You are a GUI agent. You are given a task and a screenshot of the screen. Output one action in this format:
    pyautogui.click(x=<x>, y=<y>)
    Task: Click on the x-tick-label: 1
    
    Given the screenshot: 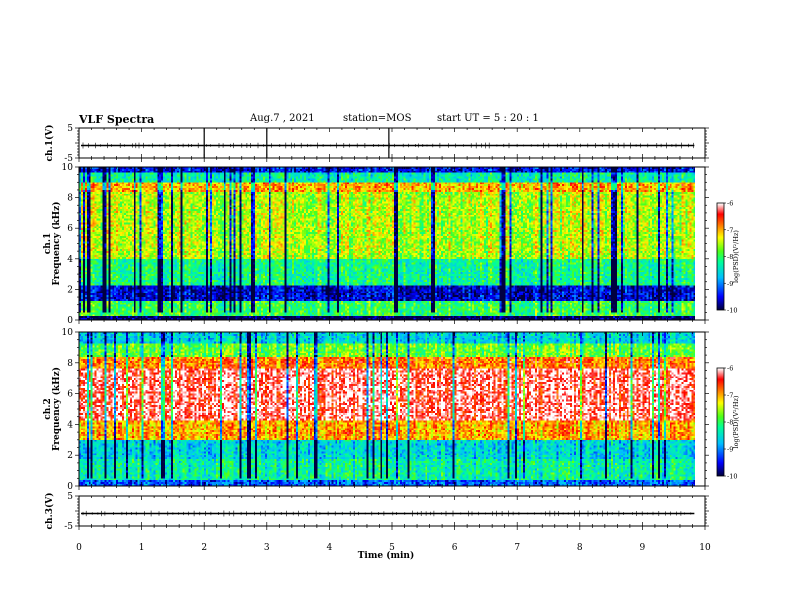 What is the action you would take?
    pyautogui.click(x=142, y=548)
    